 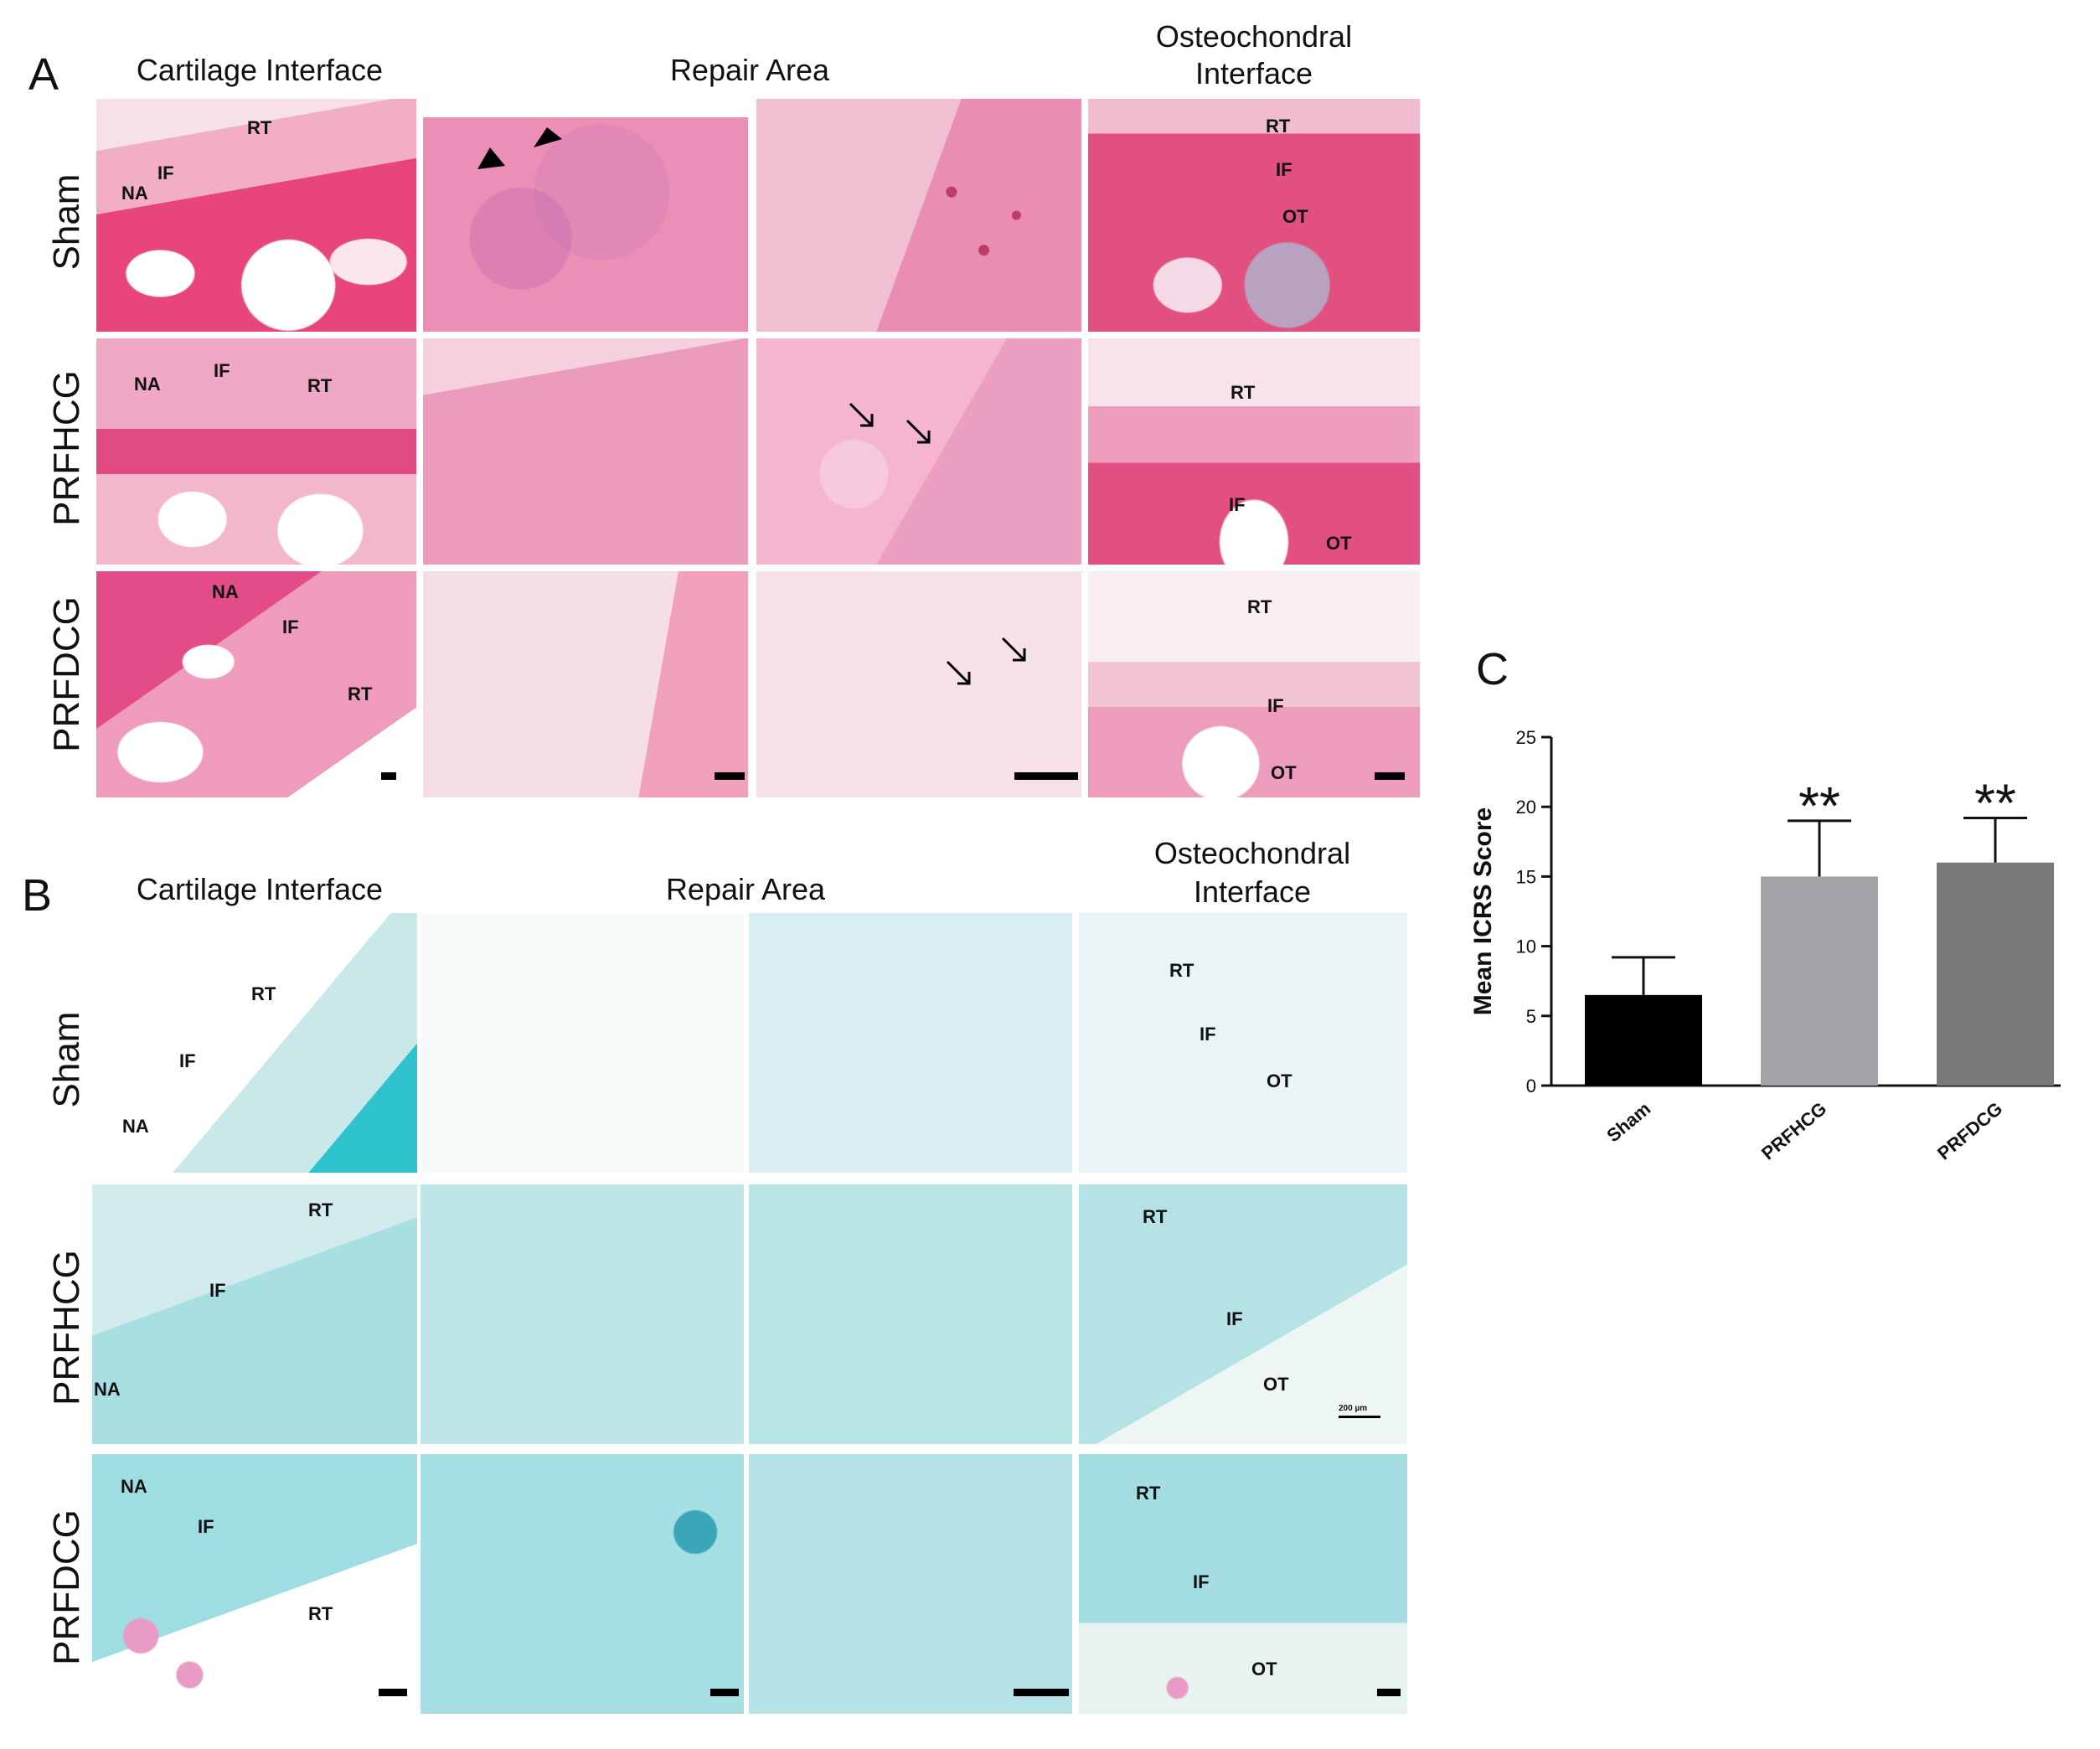 I want to click on panel-b-row-sham: Sham, so click(x=66, y=1059).